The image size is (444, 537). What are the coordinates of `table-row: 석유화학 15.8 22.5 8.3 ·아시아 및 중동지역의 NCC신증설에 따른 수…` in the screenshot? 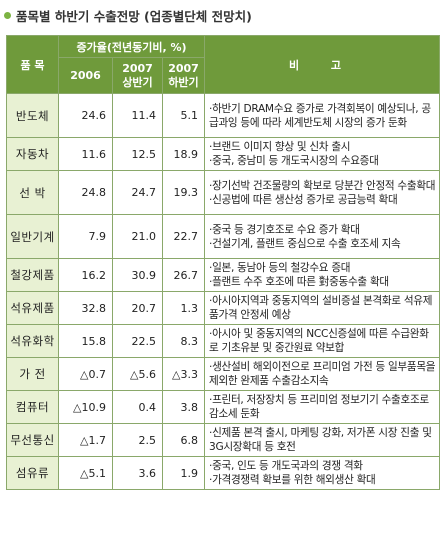 It's located at (223, 341).